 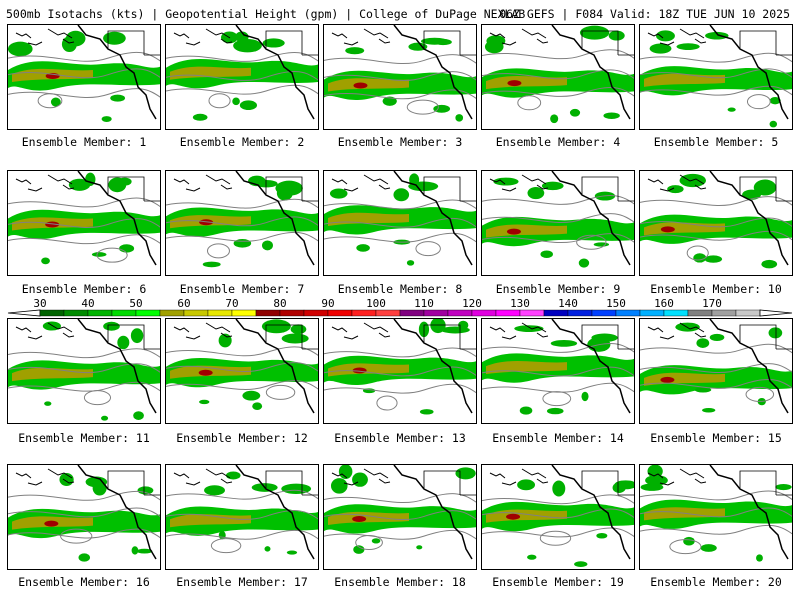 What do you see at coordinates (400, 307) in the screenshot?
I see `isotach-colorbar: 30 40 50 60 70 80 90 100 110 120 130 140 150 160 170` at bounding box center [400, 307].